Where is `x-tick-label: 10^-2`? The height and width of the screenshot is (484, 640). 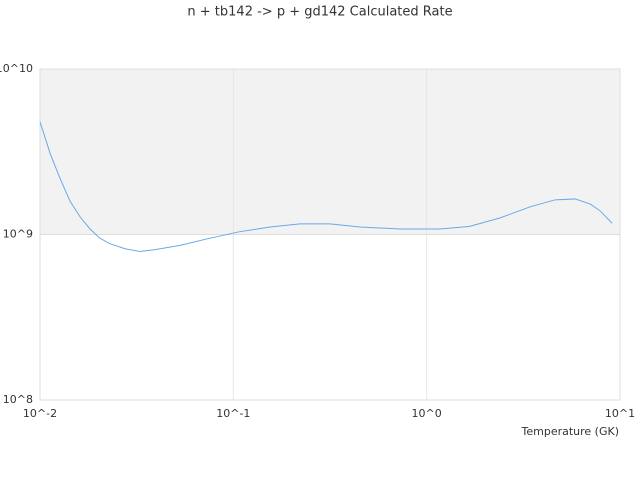 x-tick-label: 10^-2 is located at coordinates (40, 413).